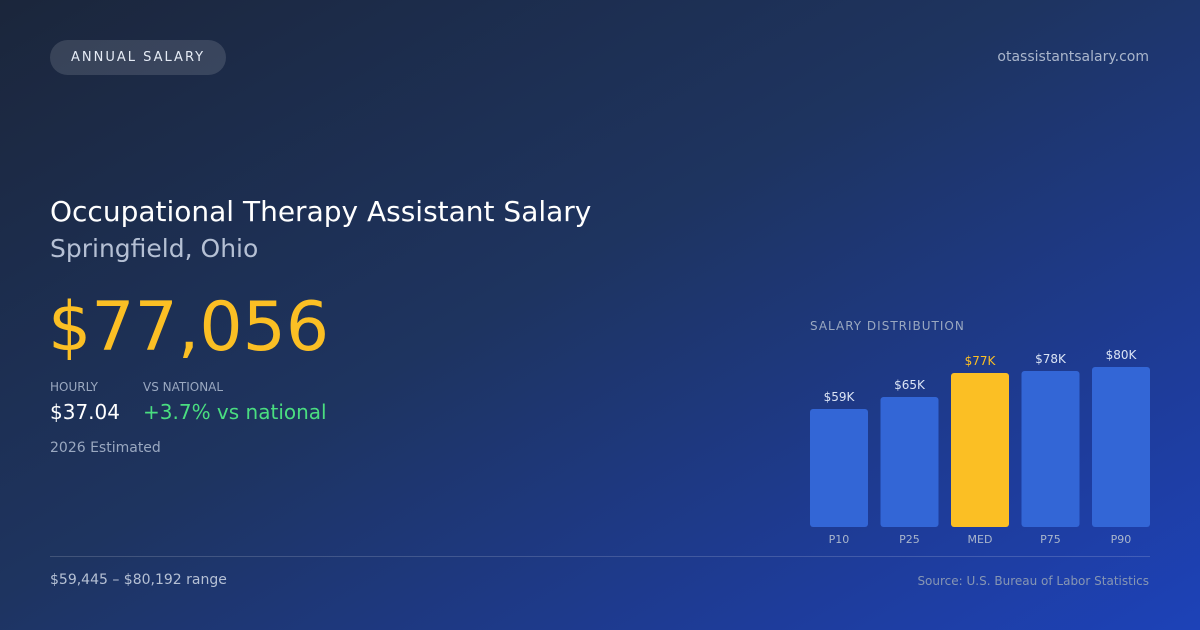  I want to click on value-label: $65K, so click(910, 385).